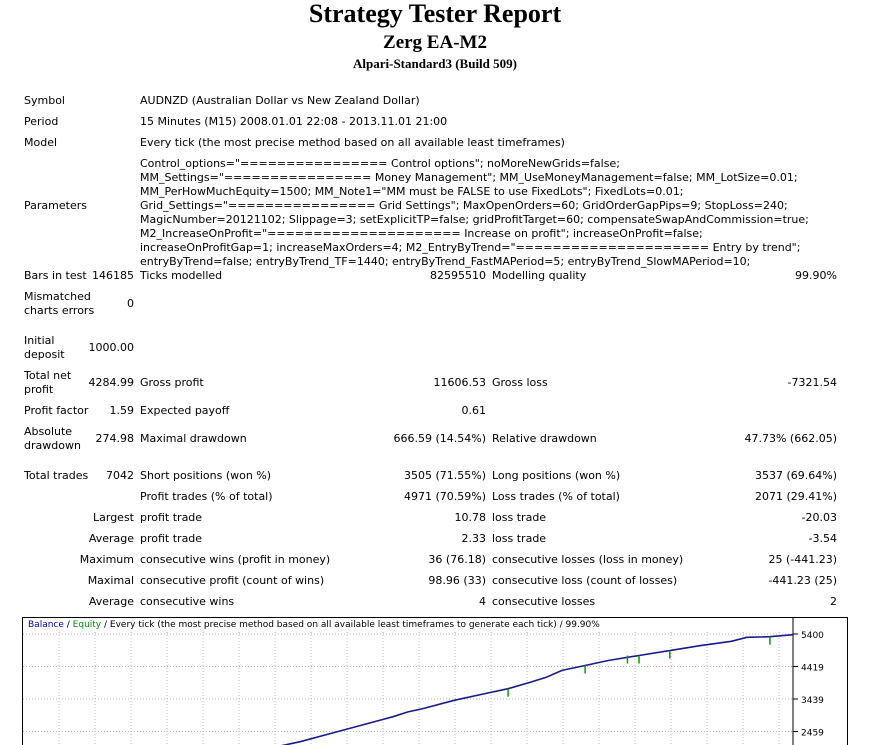 This screenshot has height=745, width=870. What do you see at coordinates (235, 559) in the screenshot?
I see `max-consecutive-wins-label: consecutive wins (profit in money)` at bounding box center [235, 559].